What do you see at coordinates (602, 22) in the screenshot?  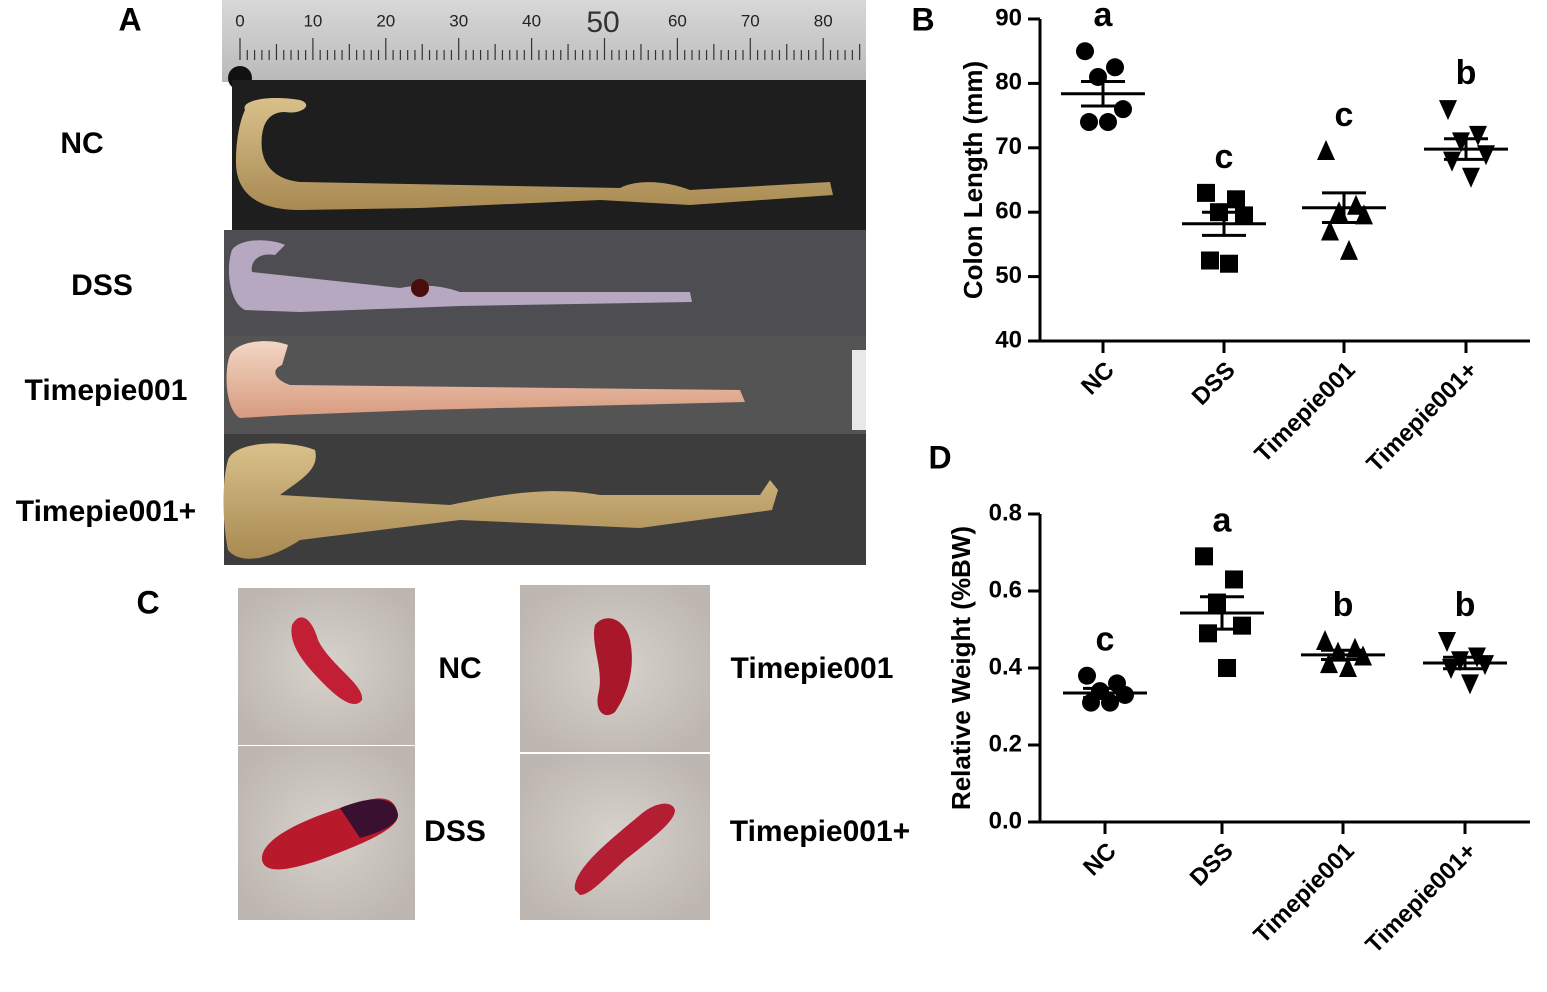 I see `ruler-stamp: 50` at bounding box center [602, 22].